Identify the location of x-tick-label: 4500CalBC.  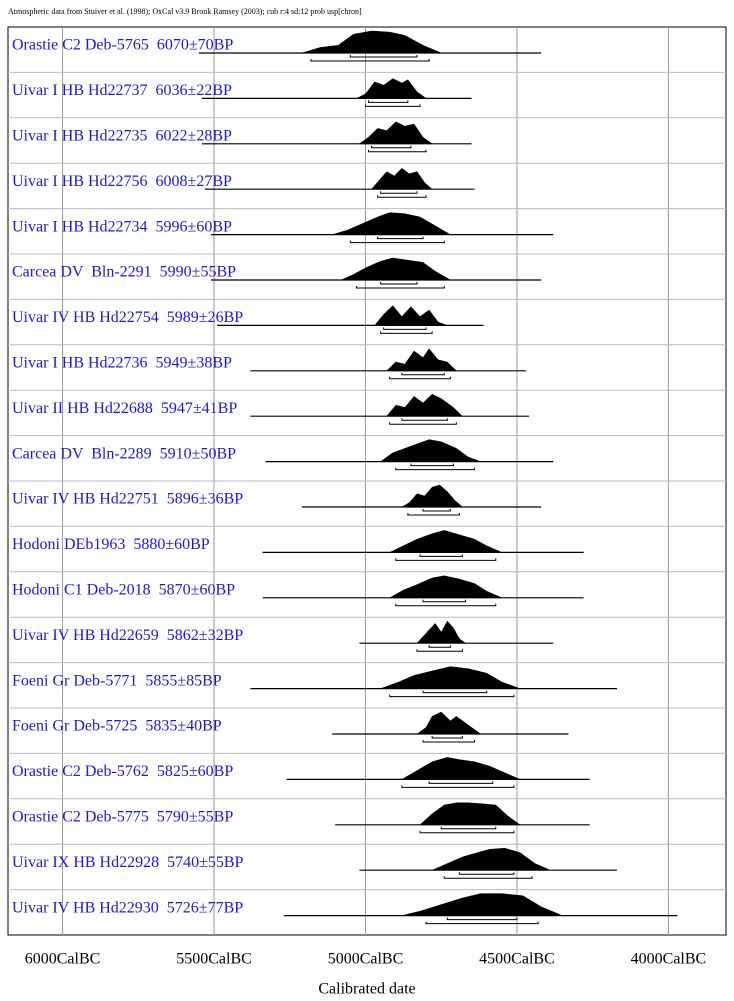
(517, 959).